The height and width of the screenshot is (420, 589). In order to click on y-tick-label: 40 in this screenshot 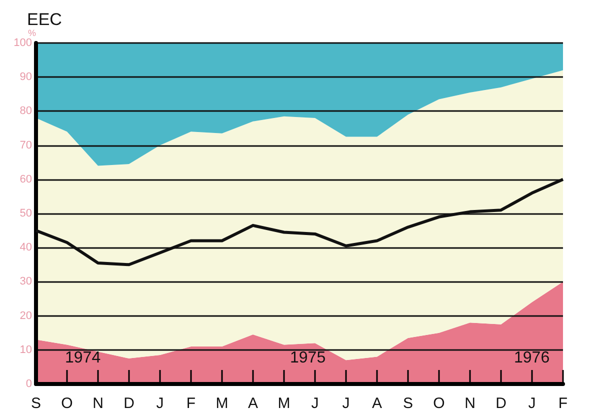, I will do `click(26, 248)`.